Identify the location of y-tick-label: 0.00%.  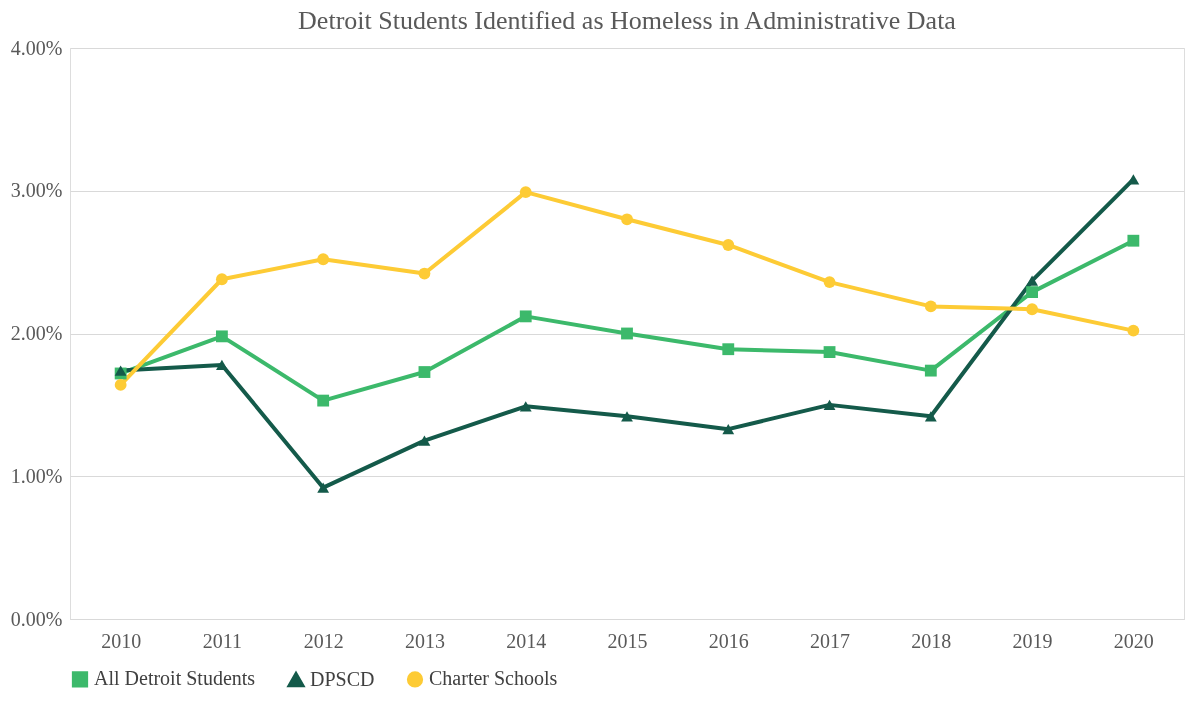
(36, 618).